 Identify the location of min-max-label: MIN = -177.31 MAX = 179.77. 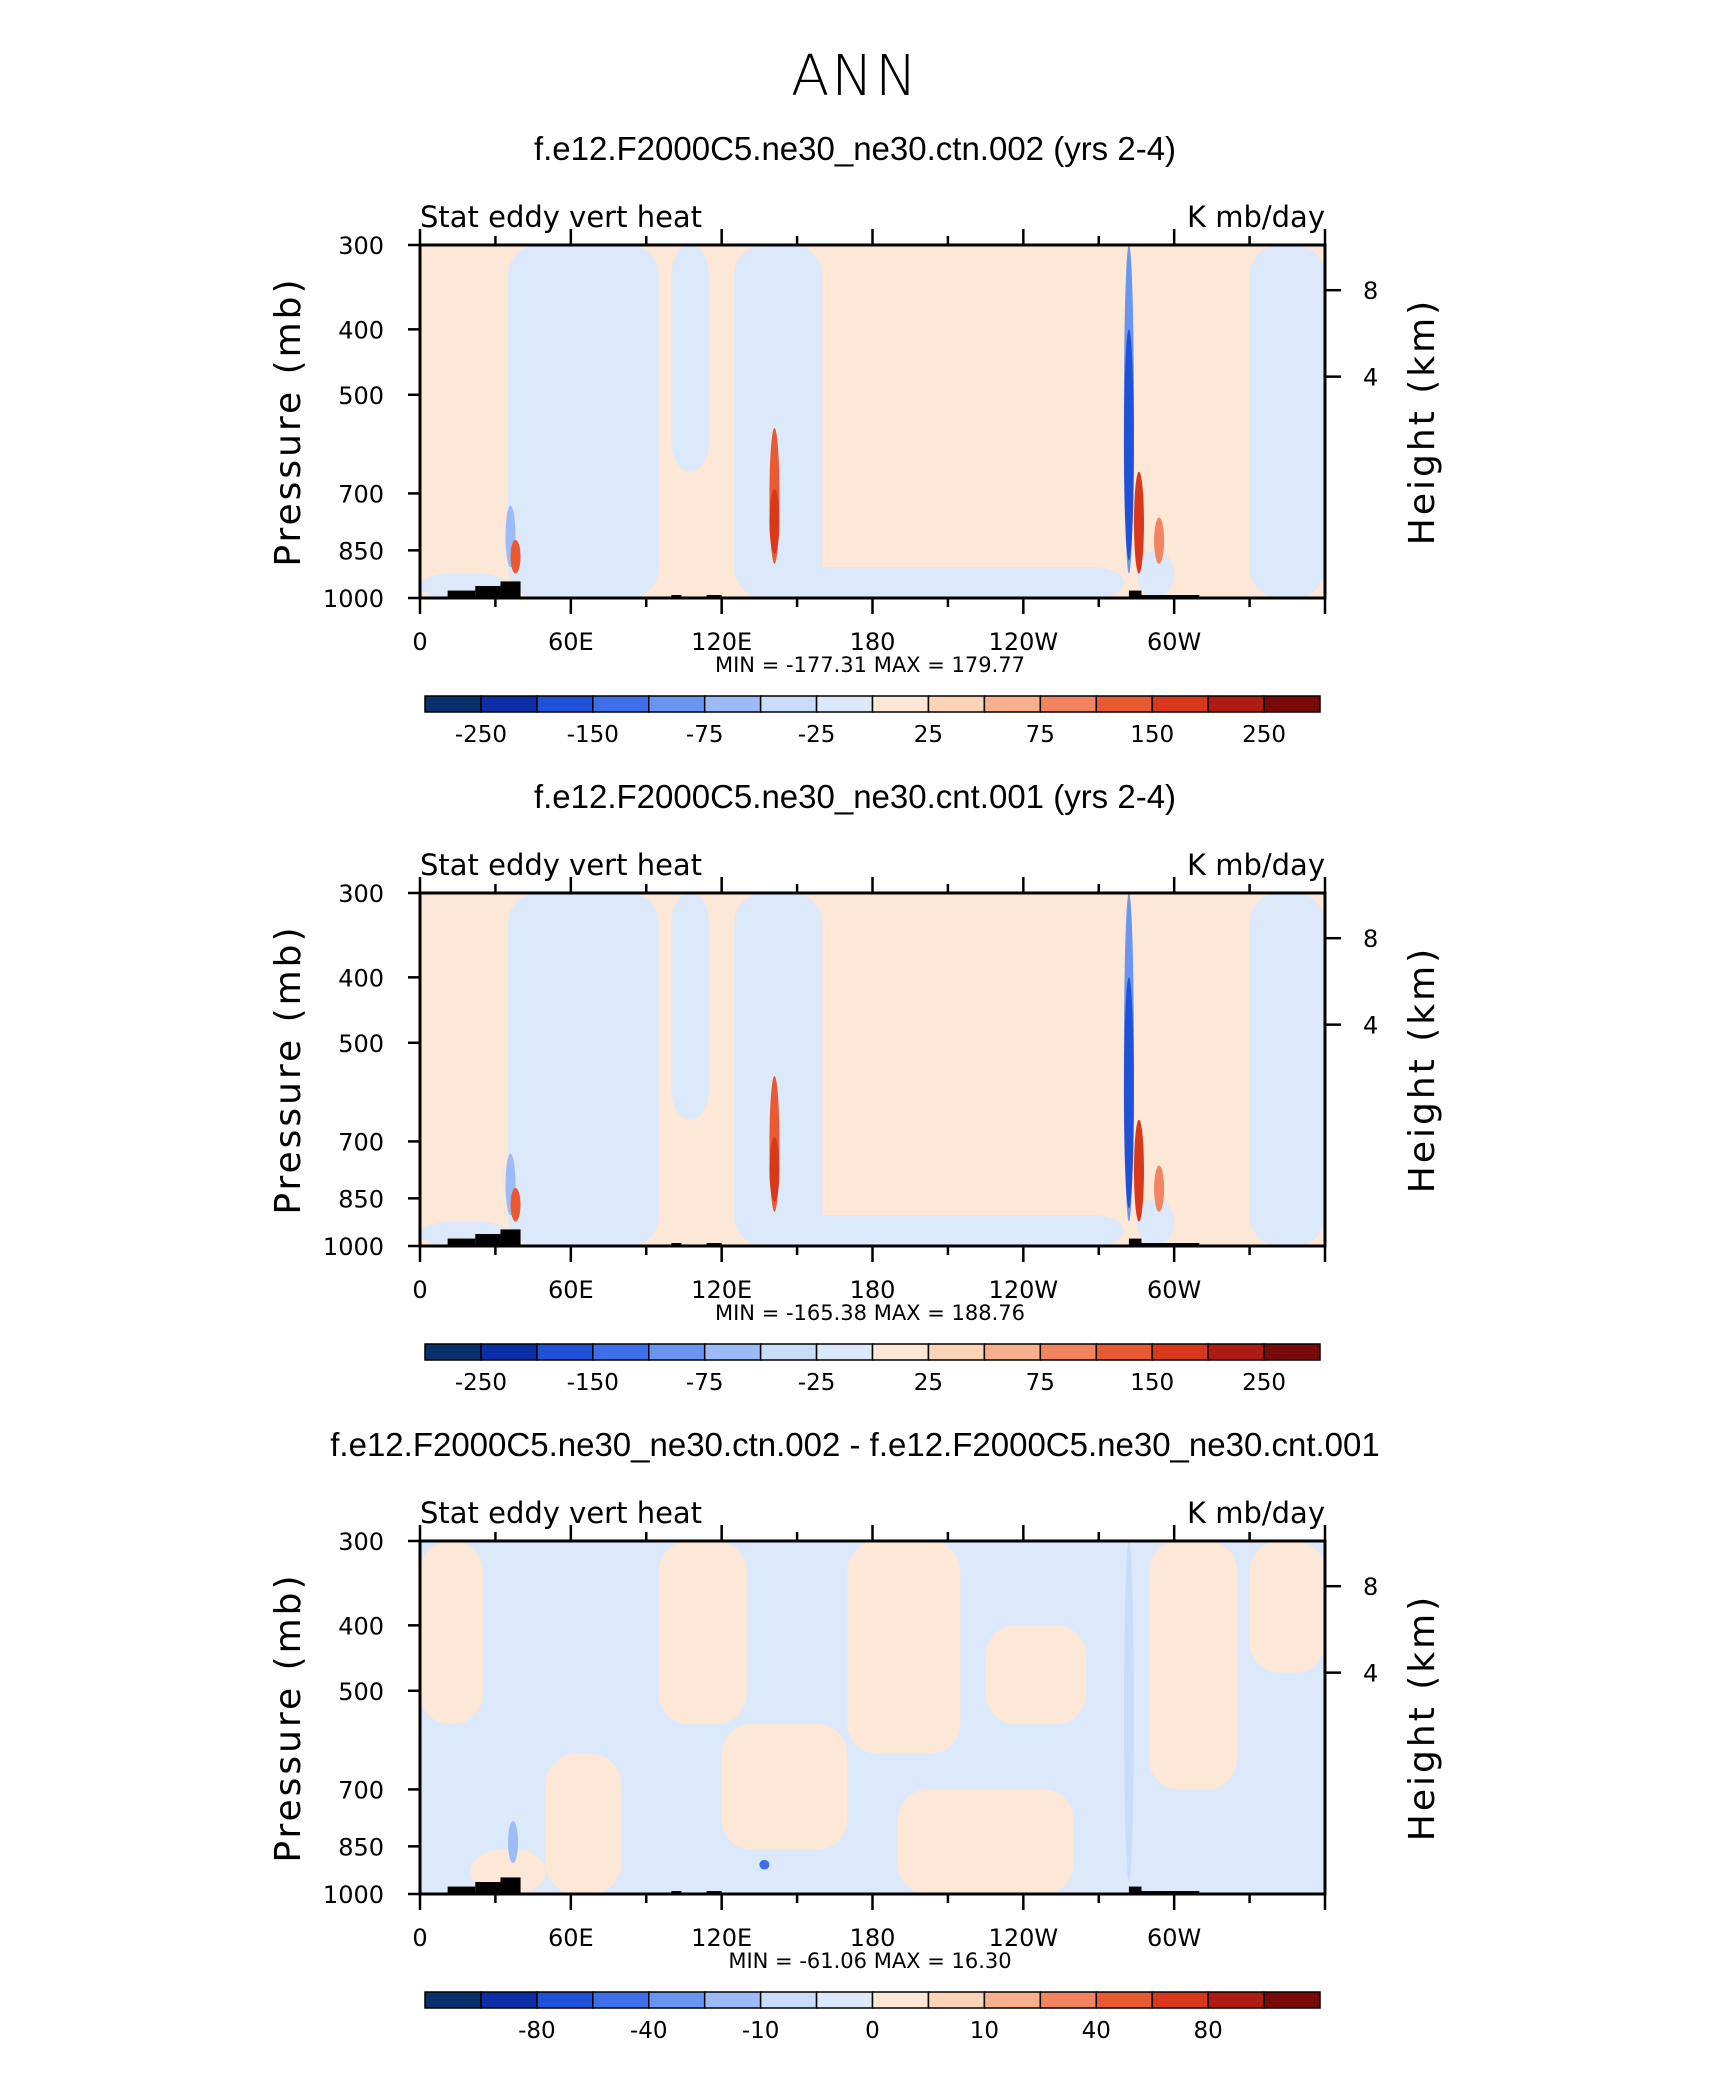
(870, 665).